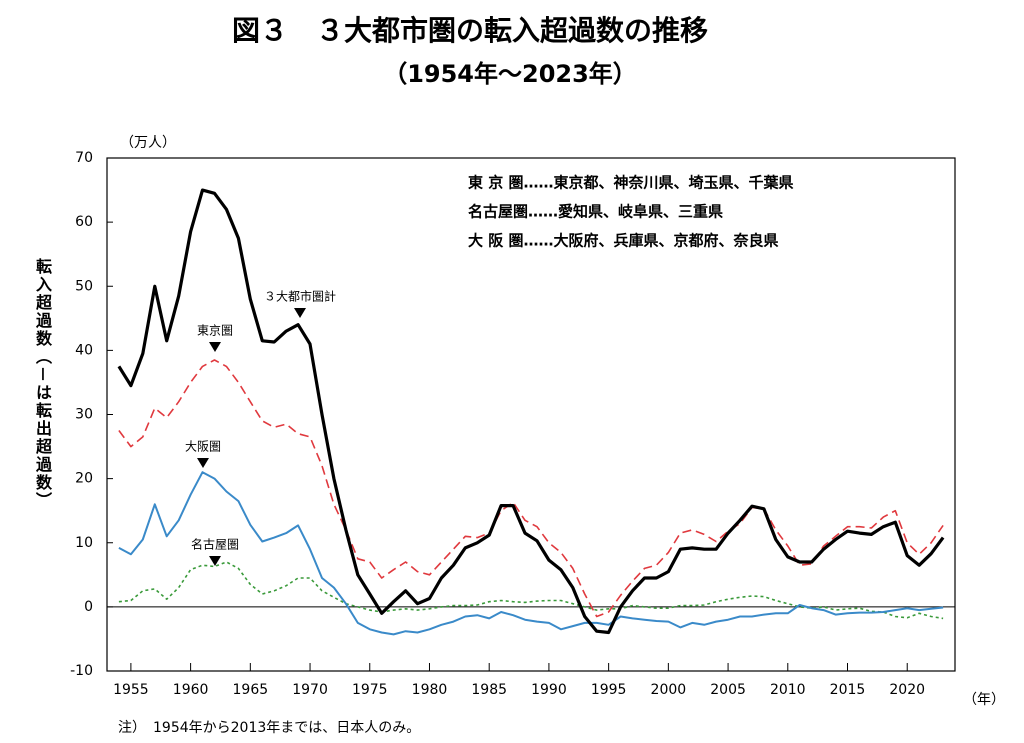 This screenshot has height=743, width=1024. What do you see at coordinates (84, 415) in the screenshot?
I see `y-tick-label: 30` at bounding box center [84, 415].